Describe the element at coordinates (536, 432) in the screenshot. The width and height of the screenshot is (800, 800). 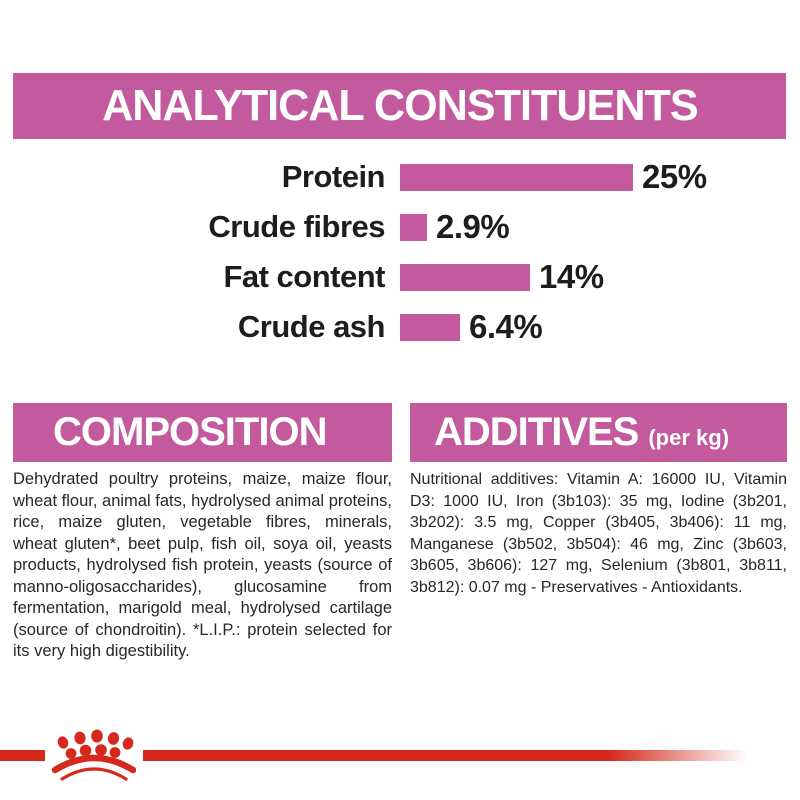
I see `additives-title: ADDITIVES` at that location.